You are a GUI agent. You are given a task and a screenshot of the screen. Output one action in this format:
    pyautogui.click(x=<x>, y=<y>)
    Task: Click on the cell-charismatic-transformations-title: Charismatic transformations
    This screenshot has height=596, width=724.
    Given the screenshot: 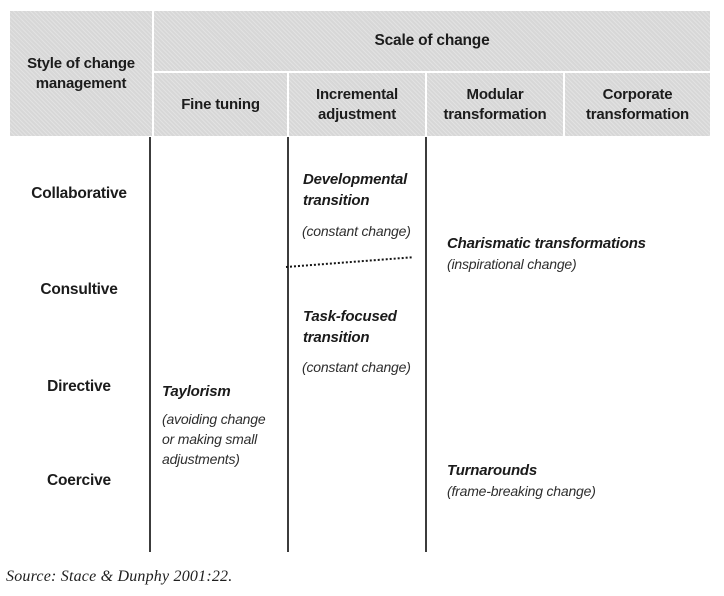 What is the action you would take?
    pyautogui.click(x=546, y=243)
    